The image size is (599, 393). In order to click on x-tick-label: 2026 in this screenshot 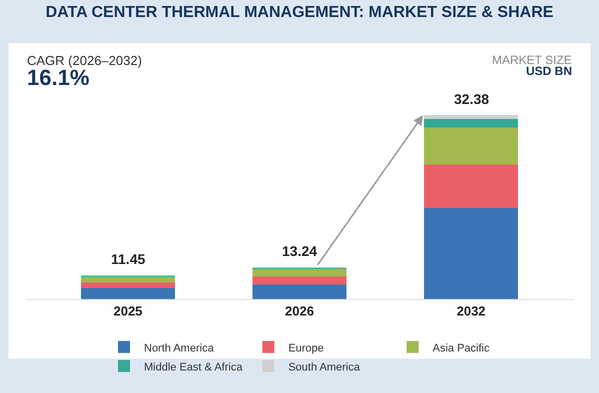, I will do `click(299, 311)`.